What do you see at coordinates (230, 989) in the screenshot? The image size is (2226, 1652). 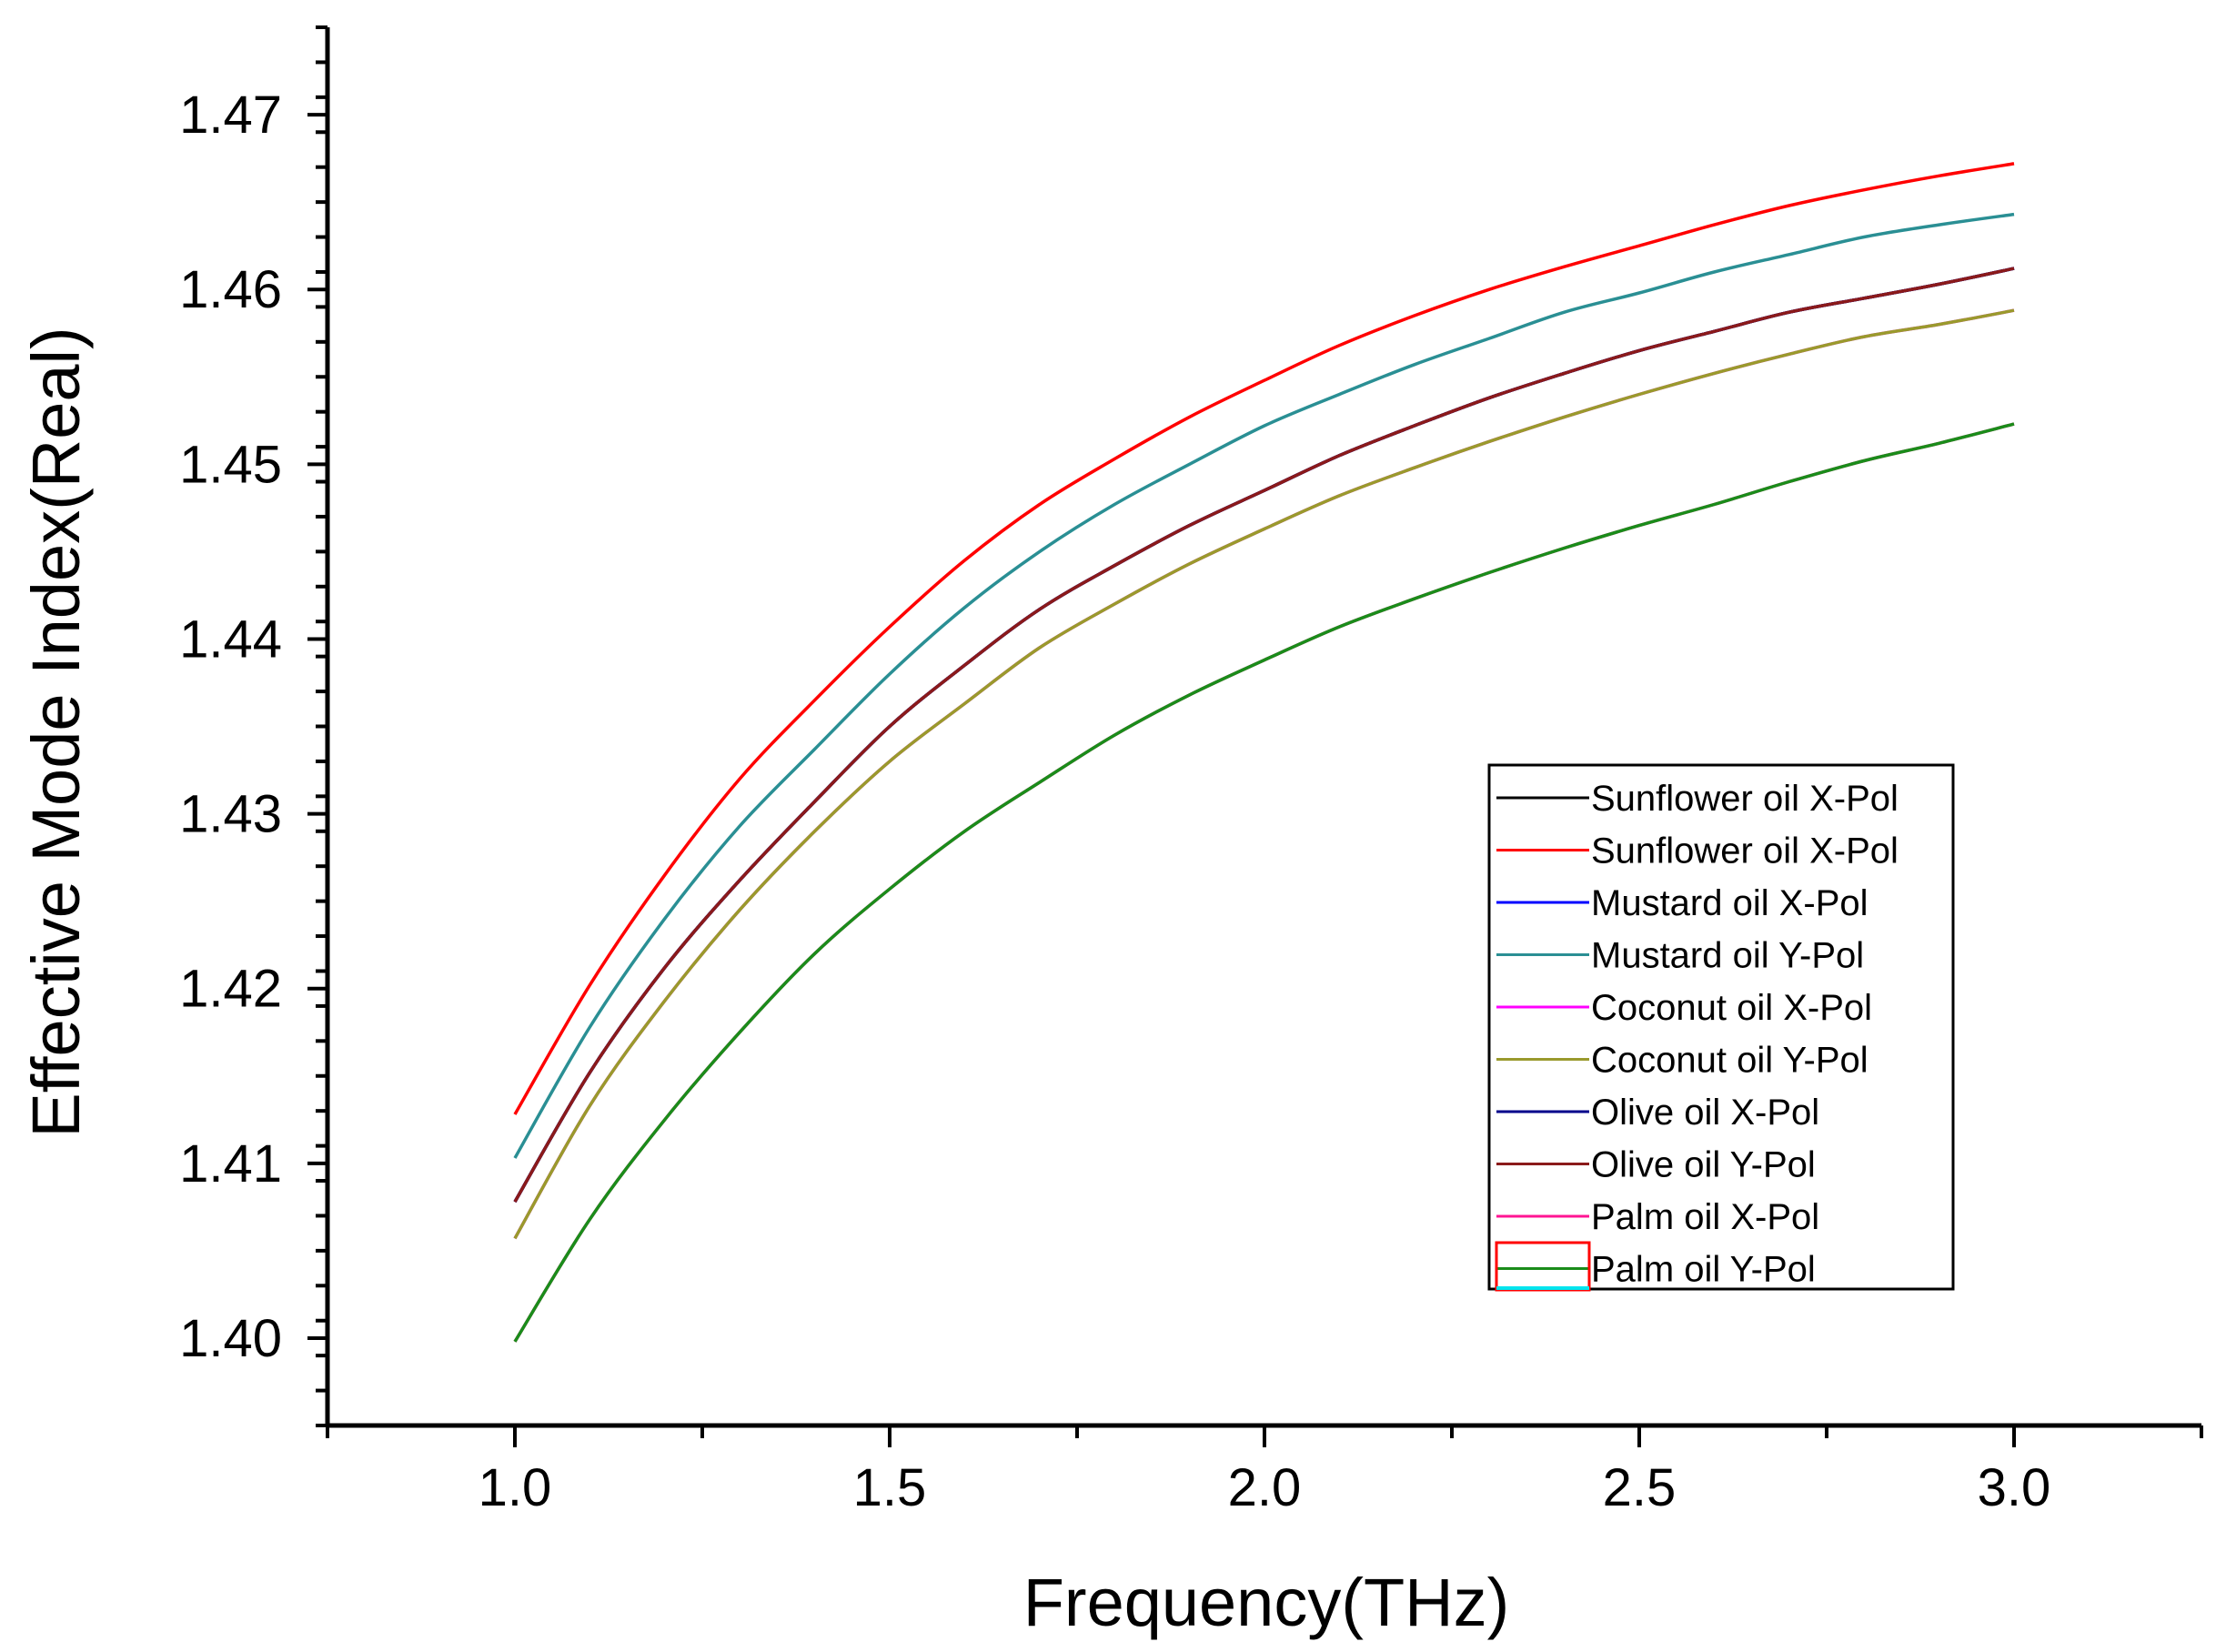 I see `y-tick-label: 1.42` at bounding box center [230, 989].